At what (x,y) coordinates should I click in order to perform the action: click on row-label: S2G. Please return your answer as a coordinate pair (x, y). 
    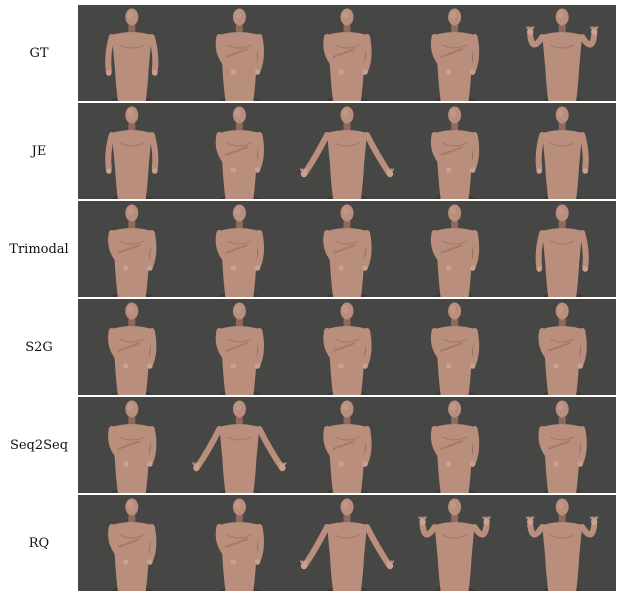
    Looking at the image, I should click on (39, 347).